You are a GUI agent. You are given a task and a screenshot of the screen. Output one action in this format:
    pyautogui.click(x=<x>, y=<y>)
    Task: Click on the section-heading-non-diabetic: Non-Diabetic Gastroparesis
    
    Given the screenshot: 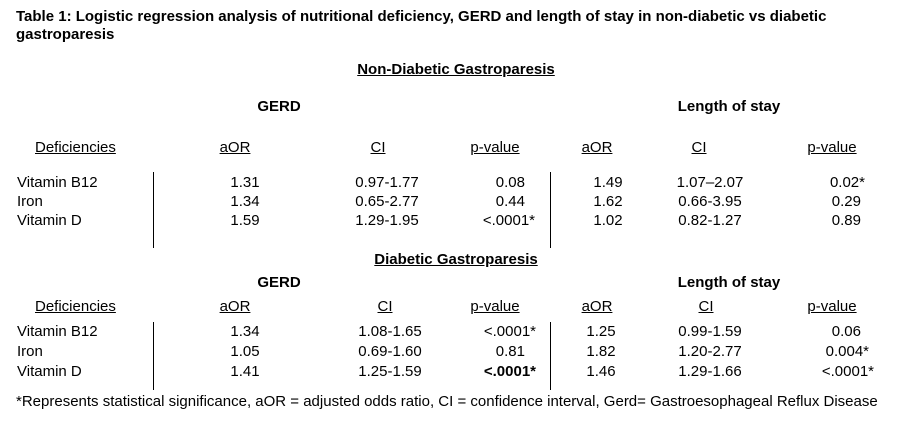 What is the action you would take?
    pyautogui.click(x=456, y=69)
    